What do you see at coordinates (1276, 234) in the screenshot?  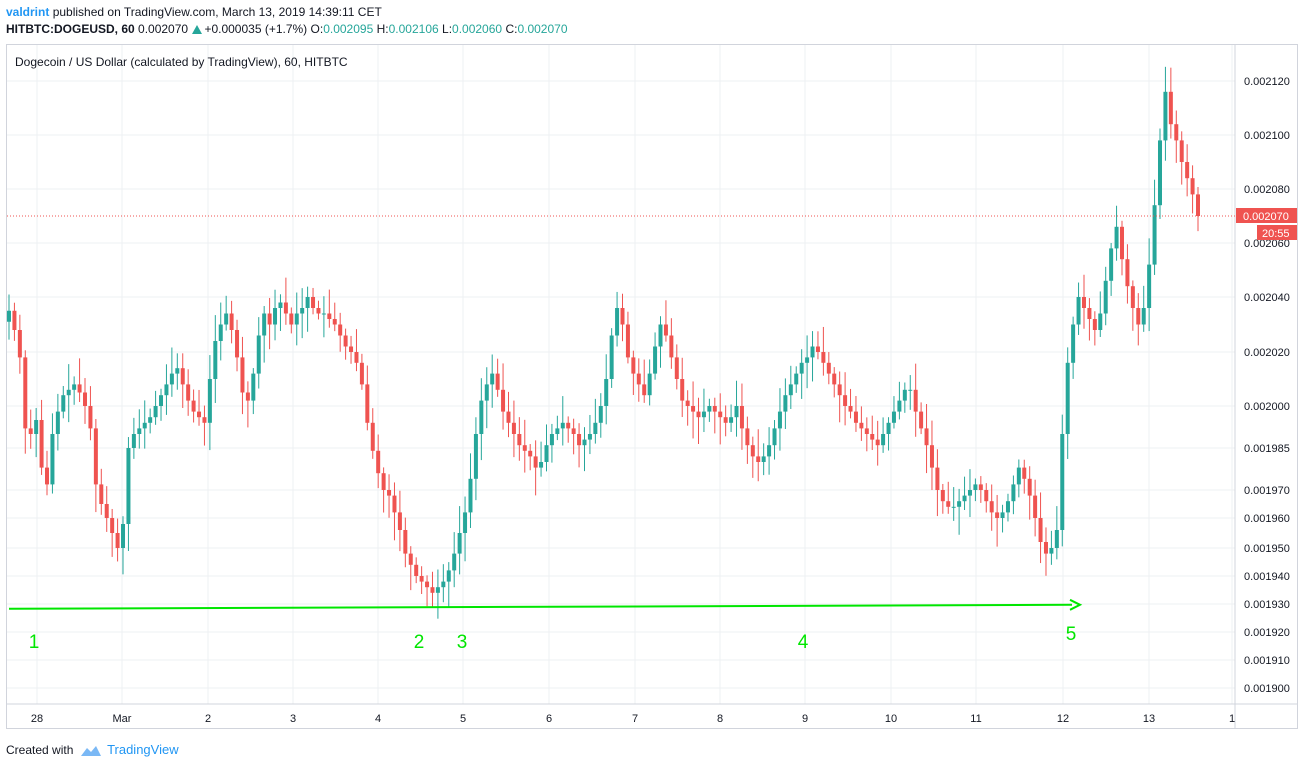 I see `countdown-label: 20:55` at bounding box center [1276, 234].